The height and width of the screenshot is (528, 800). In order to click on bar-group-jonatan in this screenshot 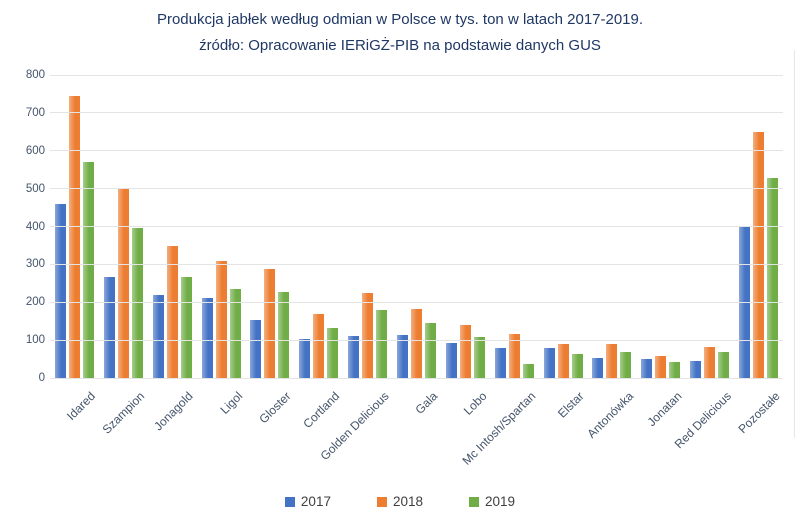, I will do `click(660, 226)`.